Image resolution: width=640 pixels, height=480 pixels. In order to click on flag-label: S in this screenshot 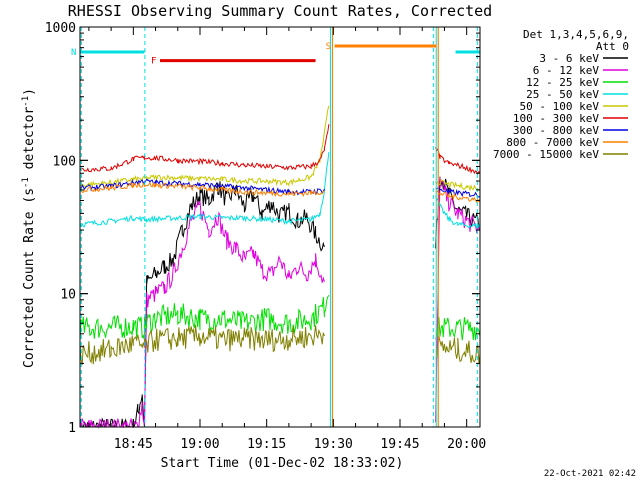, I will do `click(328, 47)`.